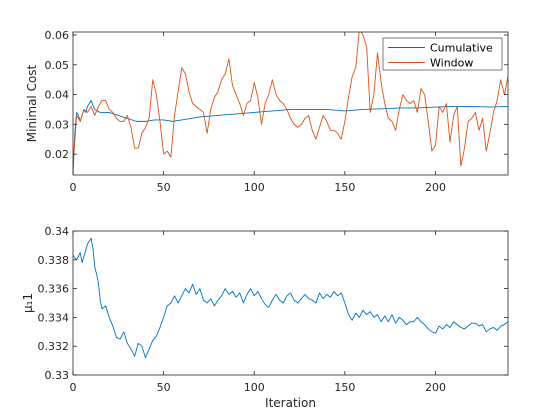 The width and height of the screenshot is (560, 420). Describe the element at coordinates (461, 48) in the screenshot. I see `legend-label-cumulative: Cumulative` at that location.